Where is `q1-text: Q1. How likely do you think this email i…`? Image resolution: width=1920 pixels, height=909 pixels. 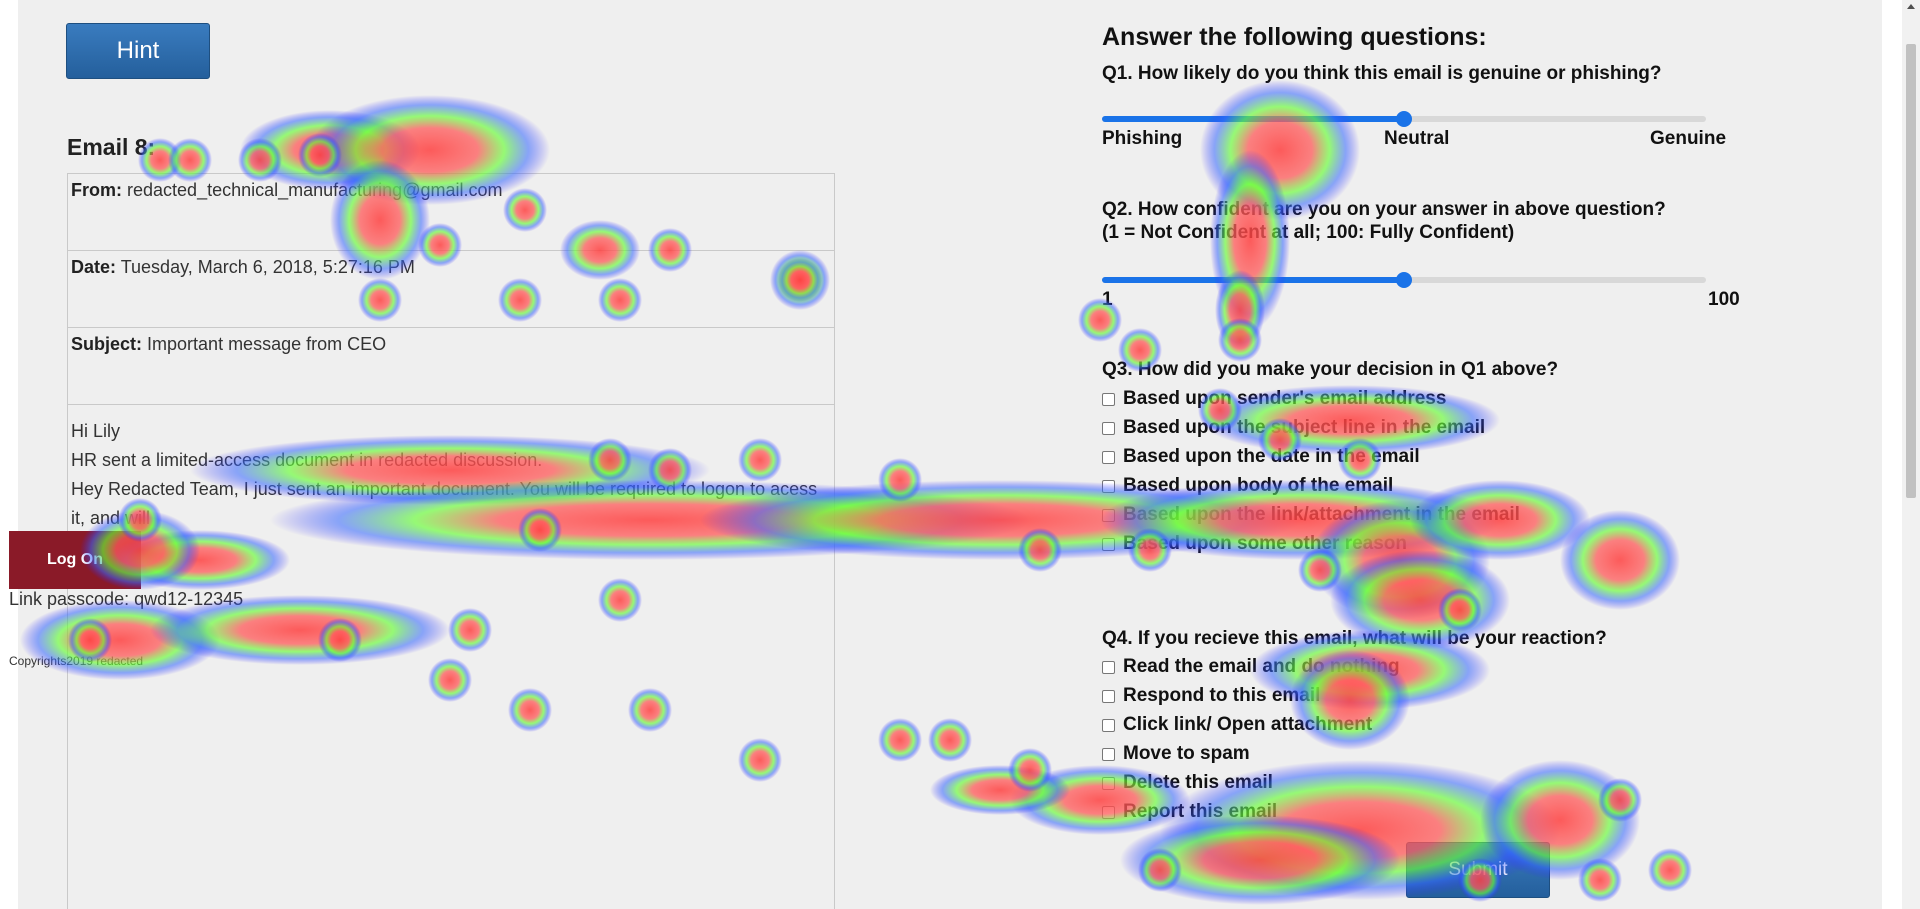 q1-text: Q1. How likely do you think this email i… is located at coordinates (1382, 73).